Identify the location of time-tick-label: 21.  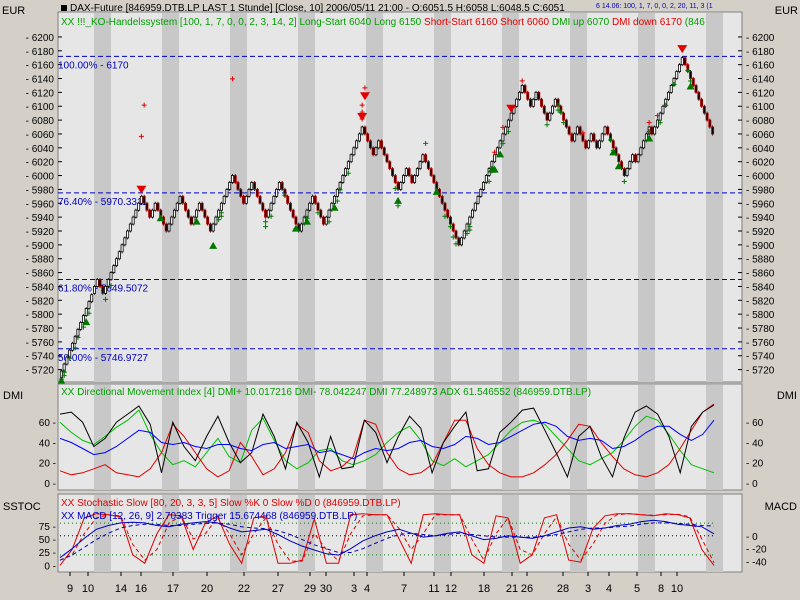
(512, 589).